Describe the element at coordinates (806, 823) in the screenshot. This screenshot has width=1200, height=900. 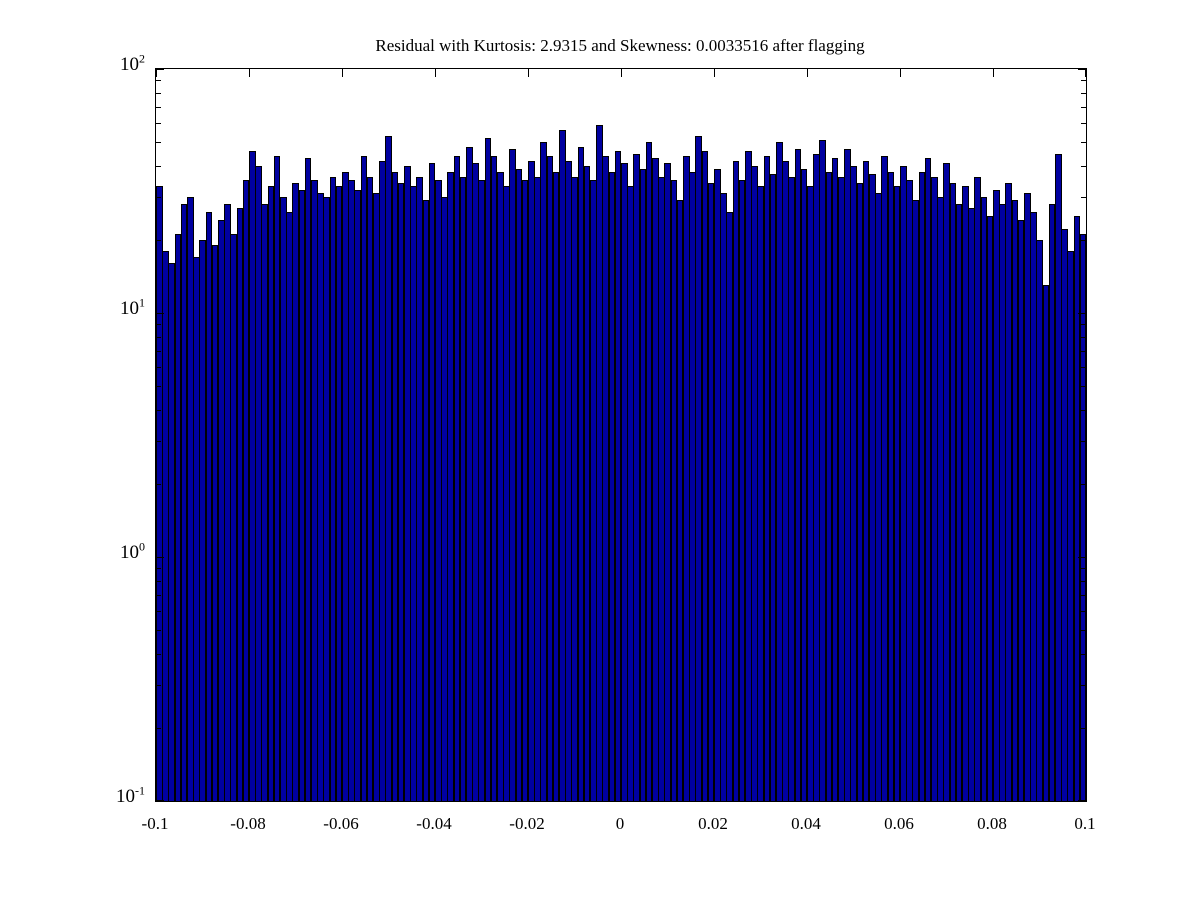
I see `x-tick-label: 0.04` at that location.